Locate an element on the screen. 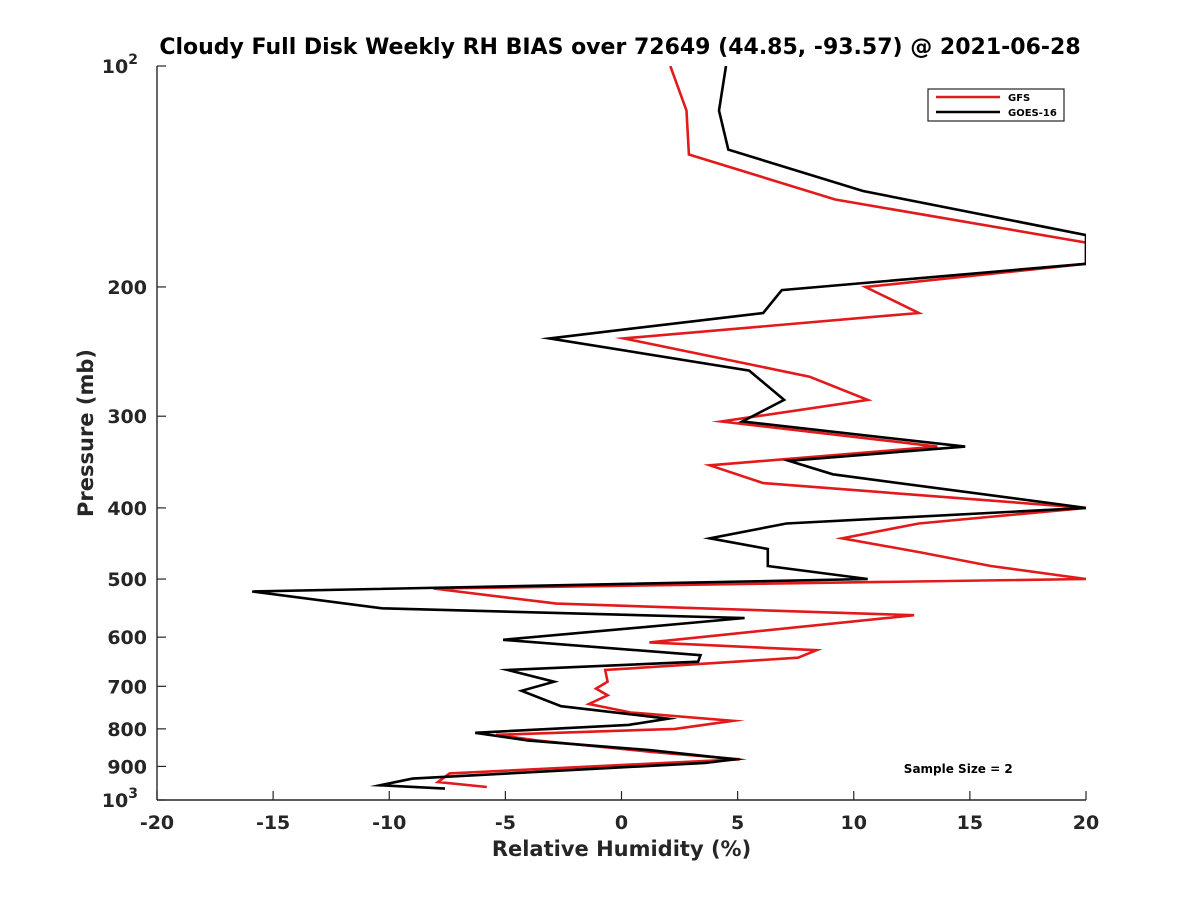 This screenshot has width=1200, height=900. annotations: Sample Size = 2 is located at coordinates (958, 769).